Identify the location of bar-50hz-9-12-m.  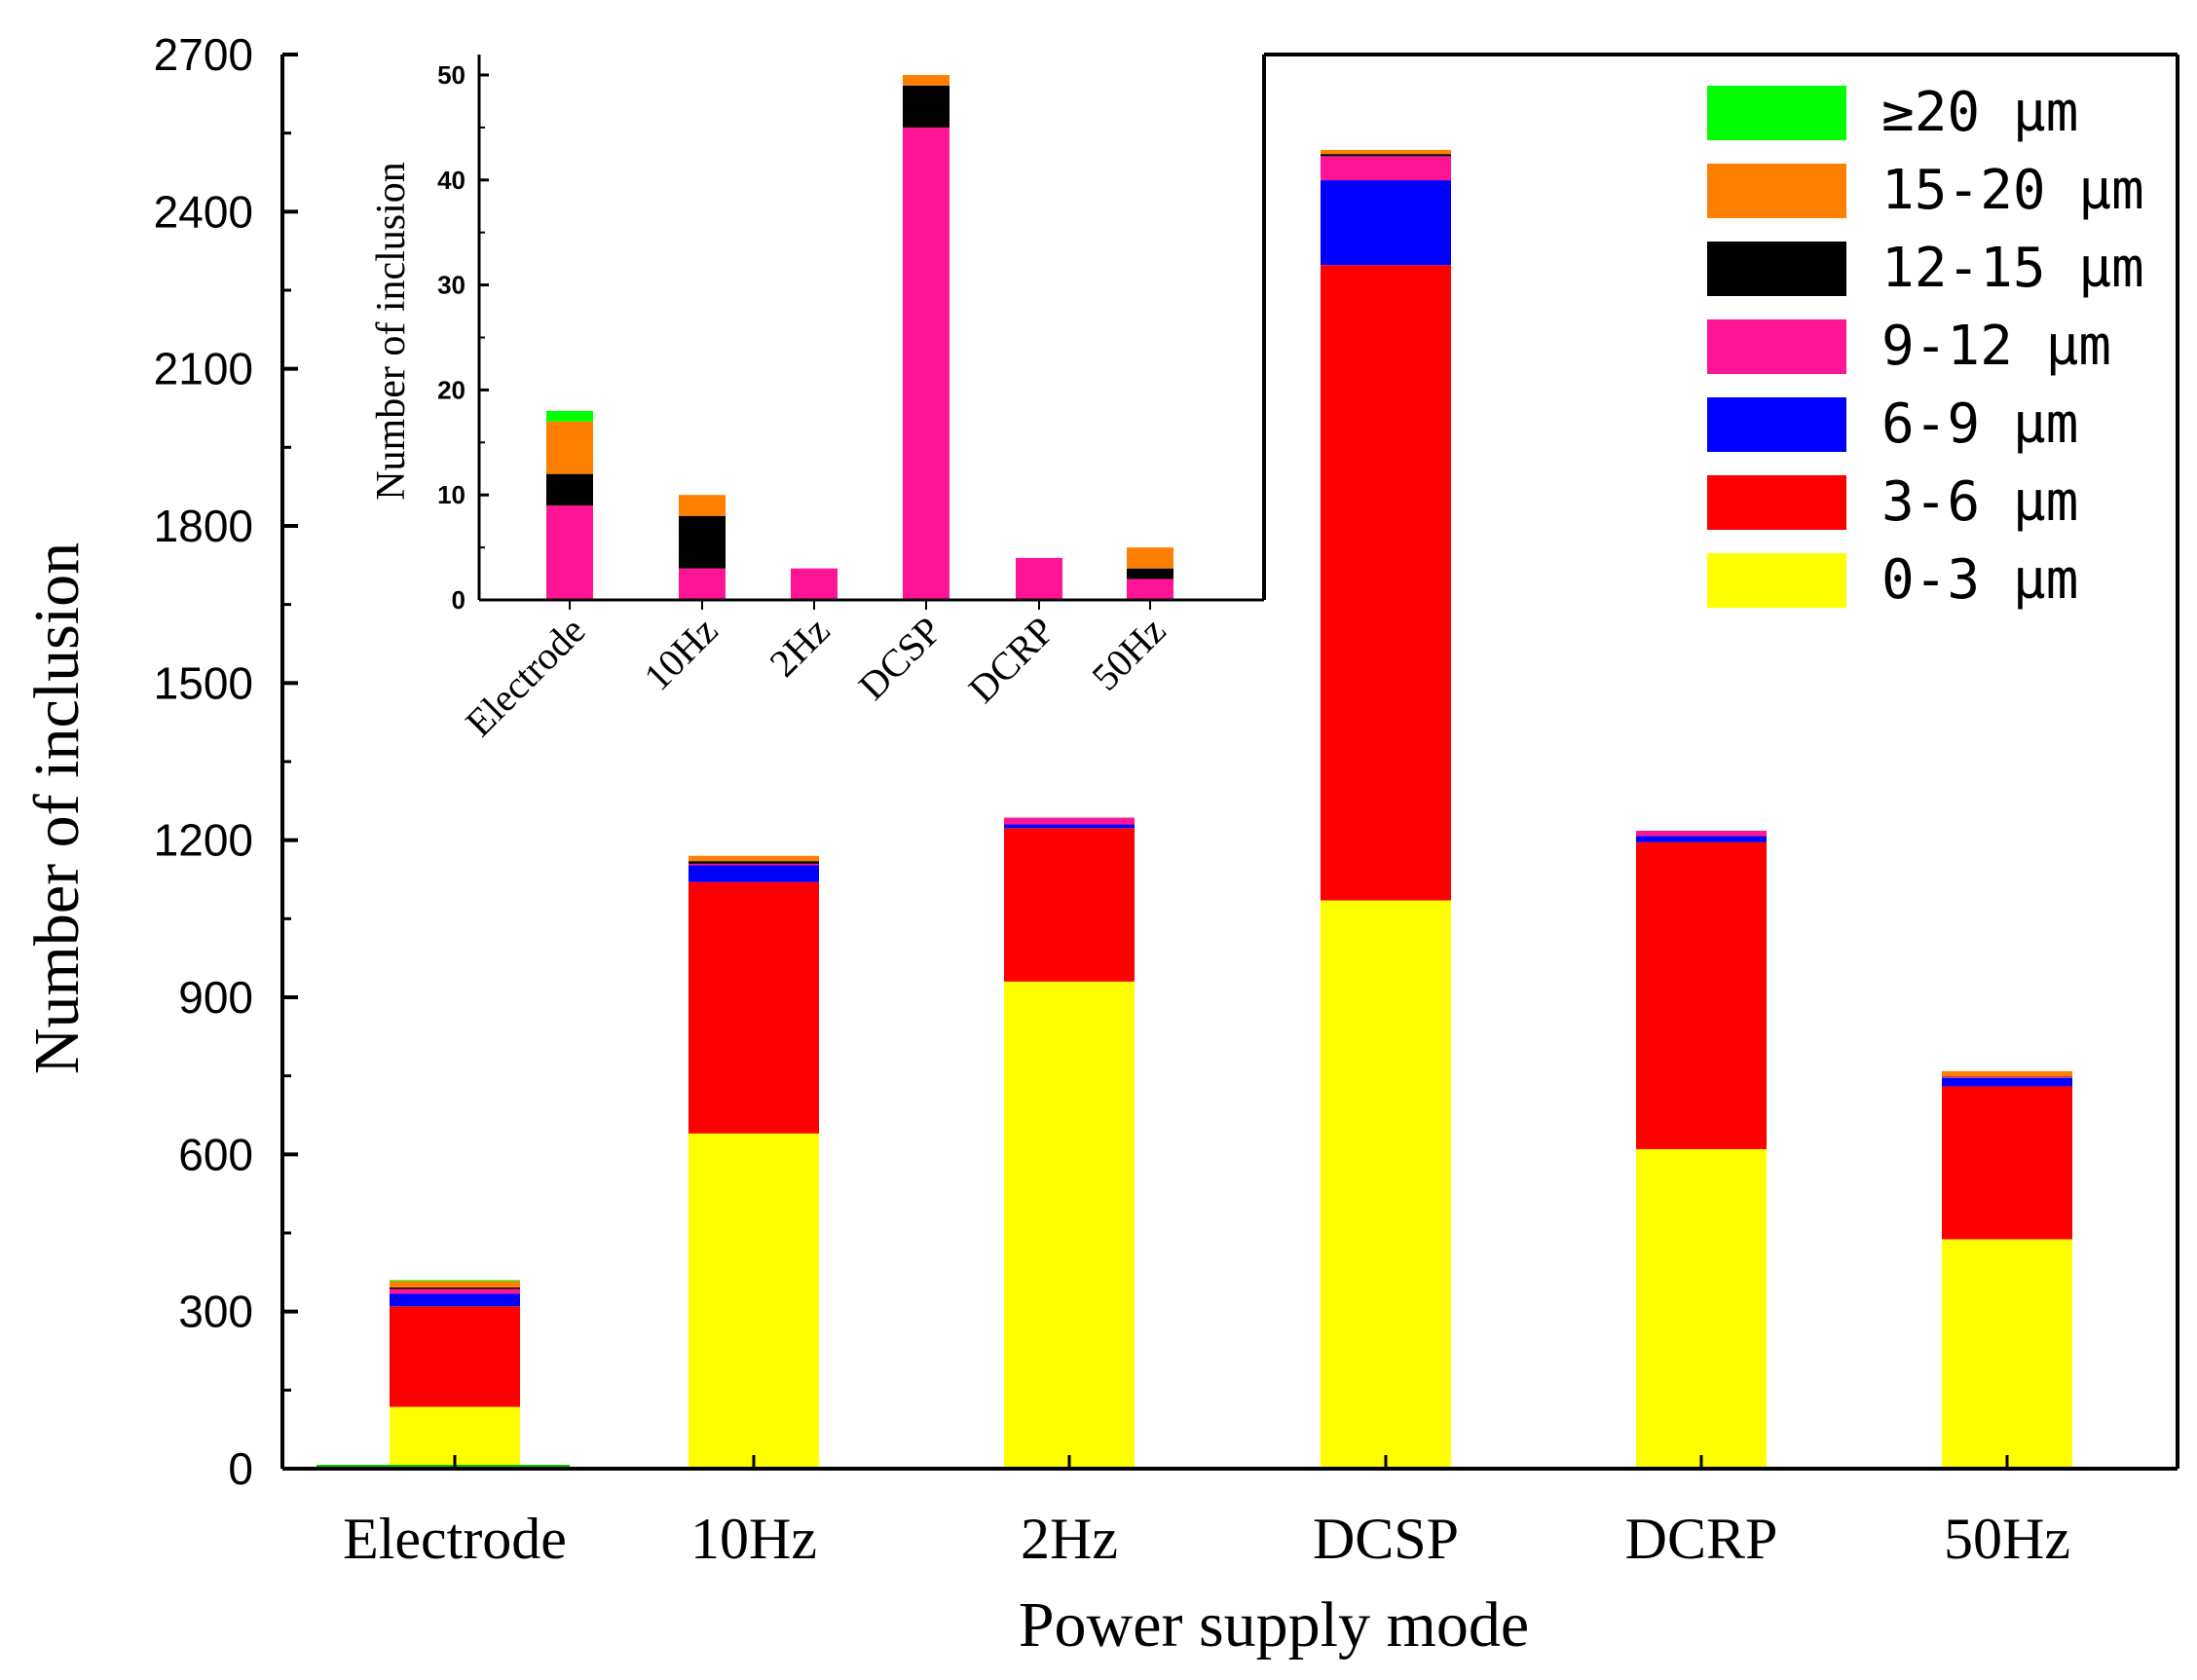
(2007, 1077).